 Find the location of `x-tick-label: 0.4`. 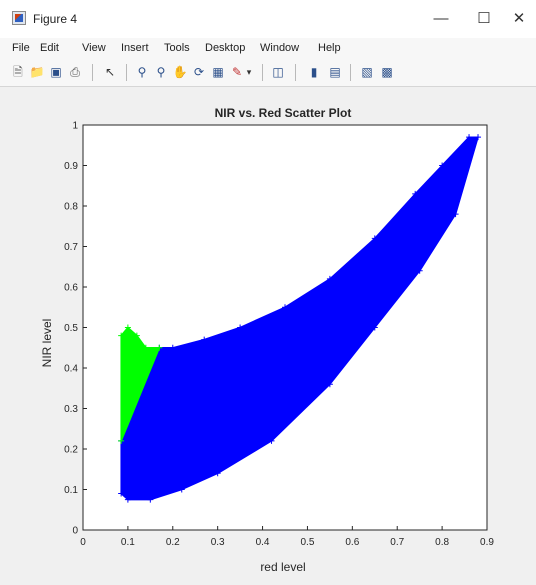

x-tick-label: 0.4 is located at coordinates (263, 542).